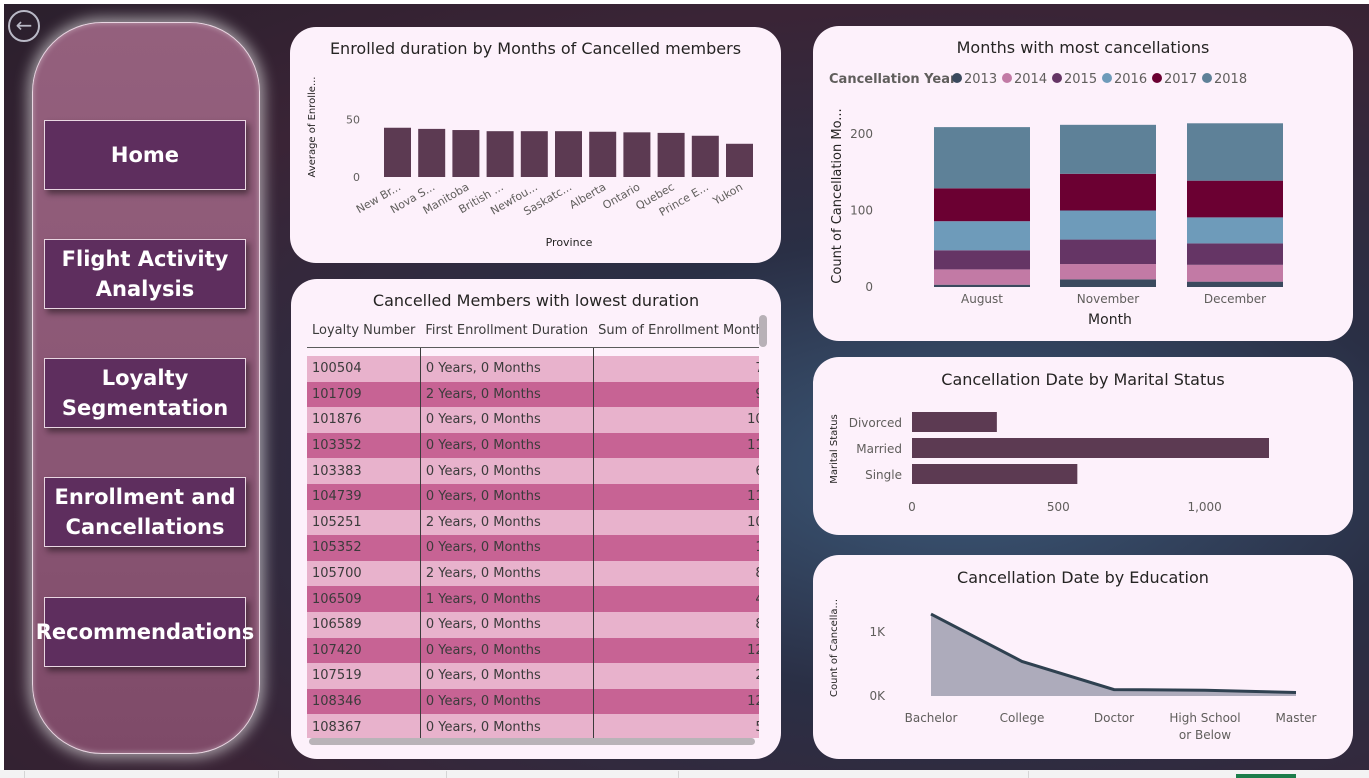  What do you see at coordinates (676, 573) in the screenshot?
I see `cell-enrollment-month: 8` at bounding box center [676, 573].